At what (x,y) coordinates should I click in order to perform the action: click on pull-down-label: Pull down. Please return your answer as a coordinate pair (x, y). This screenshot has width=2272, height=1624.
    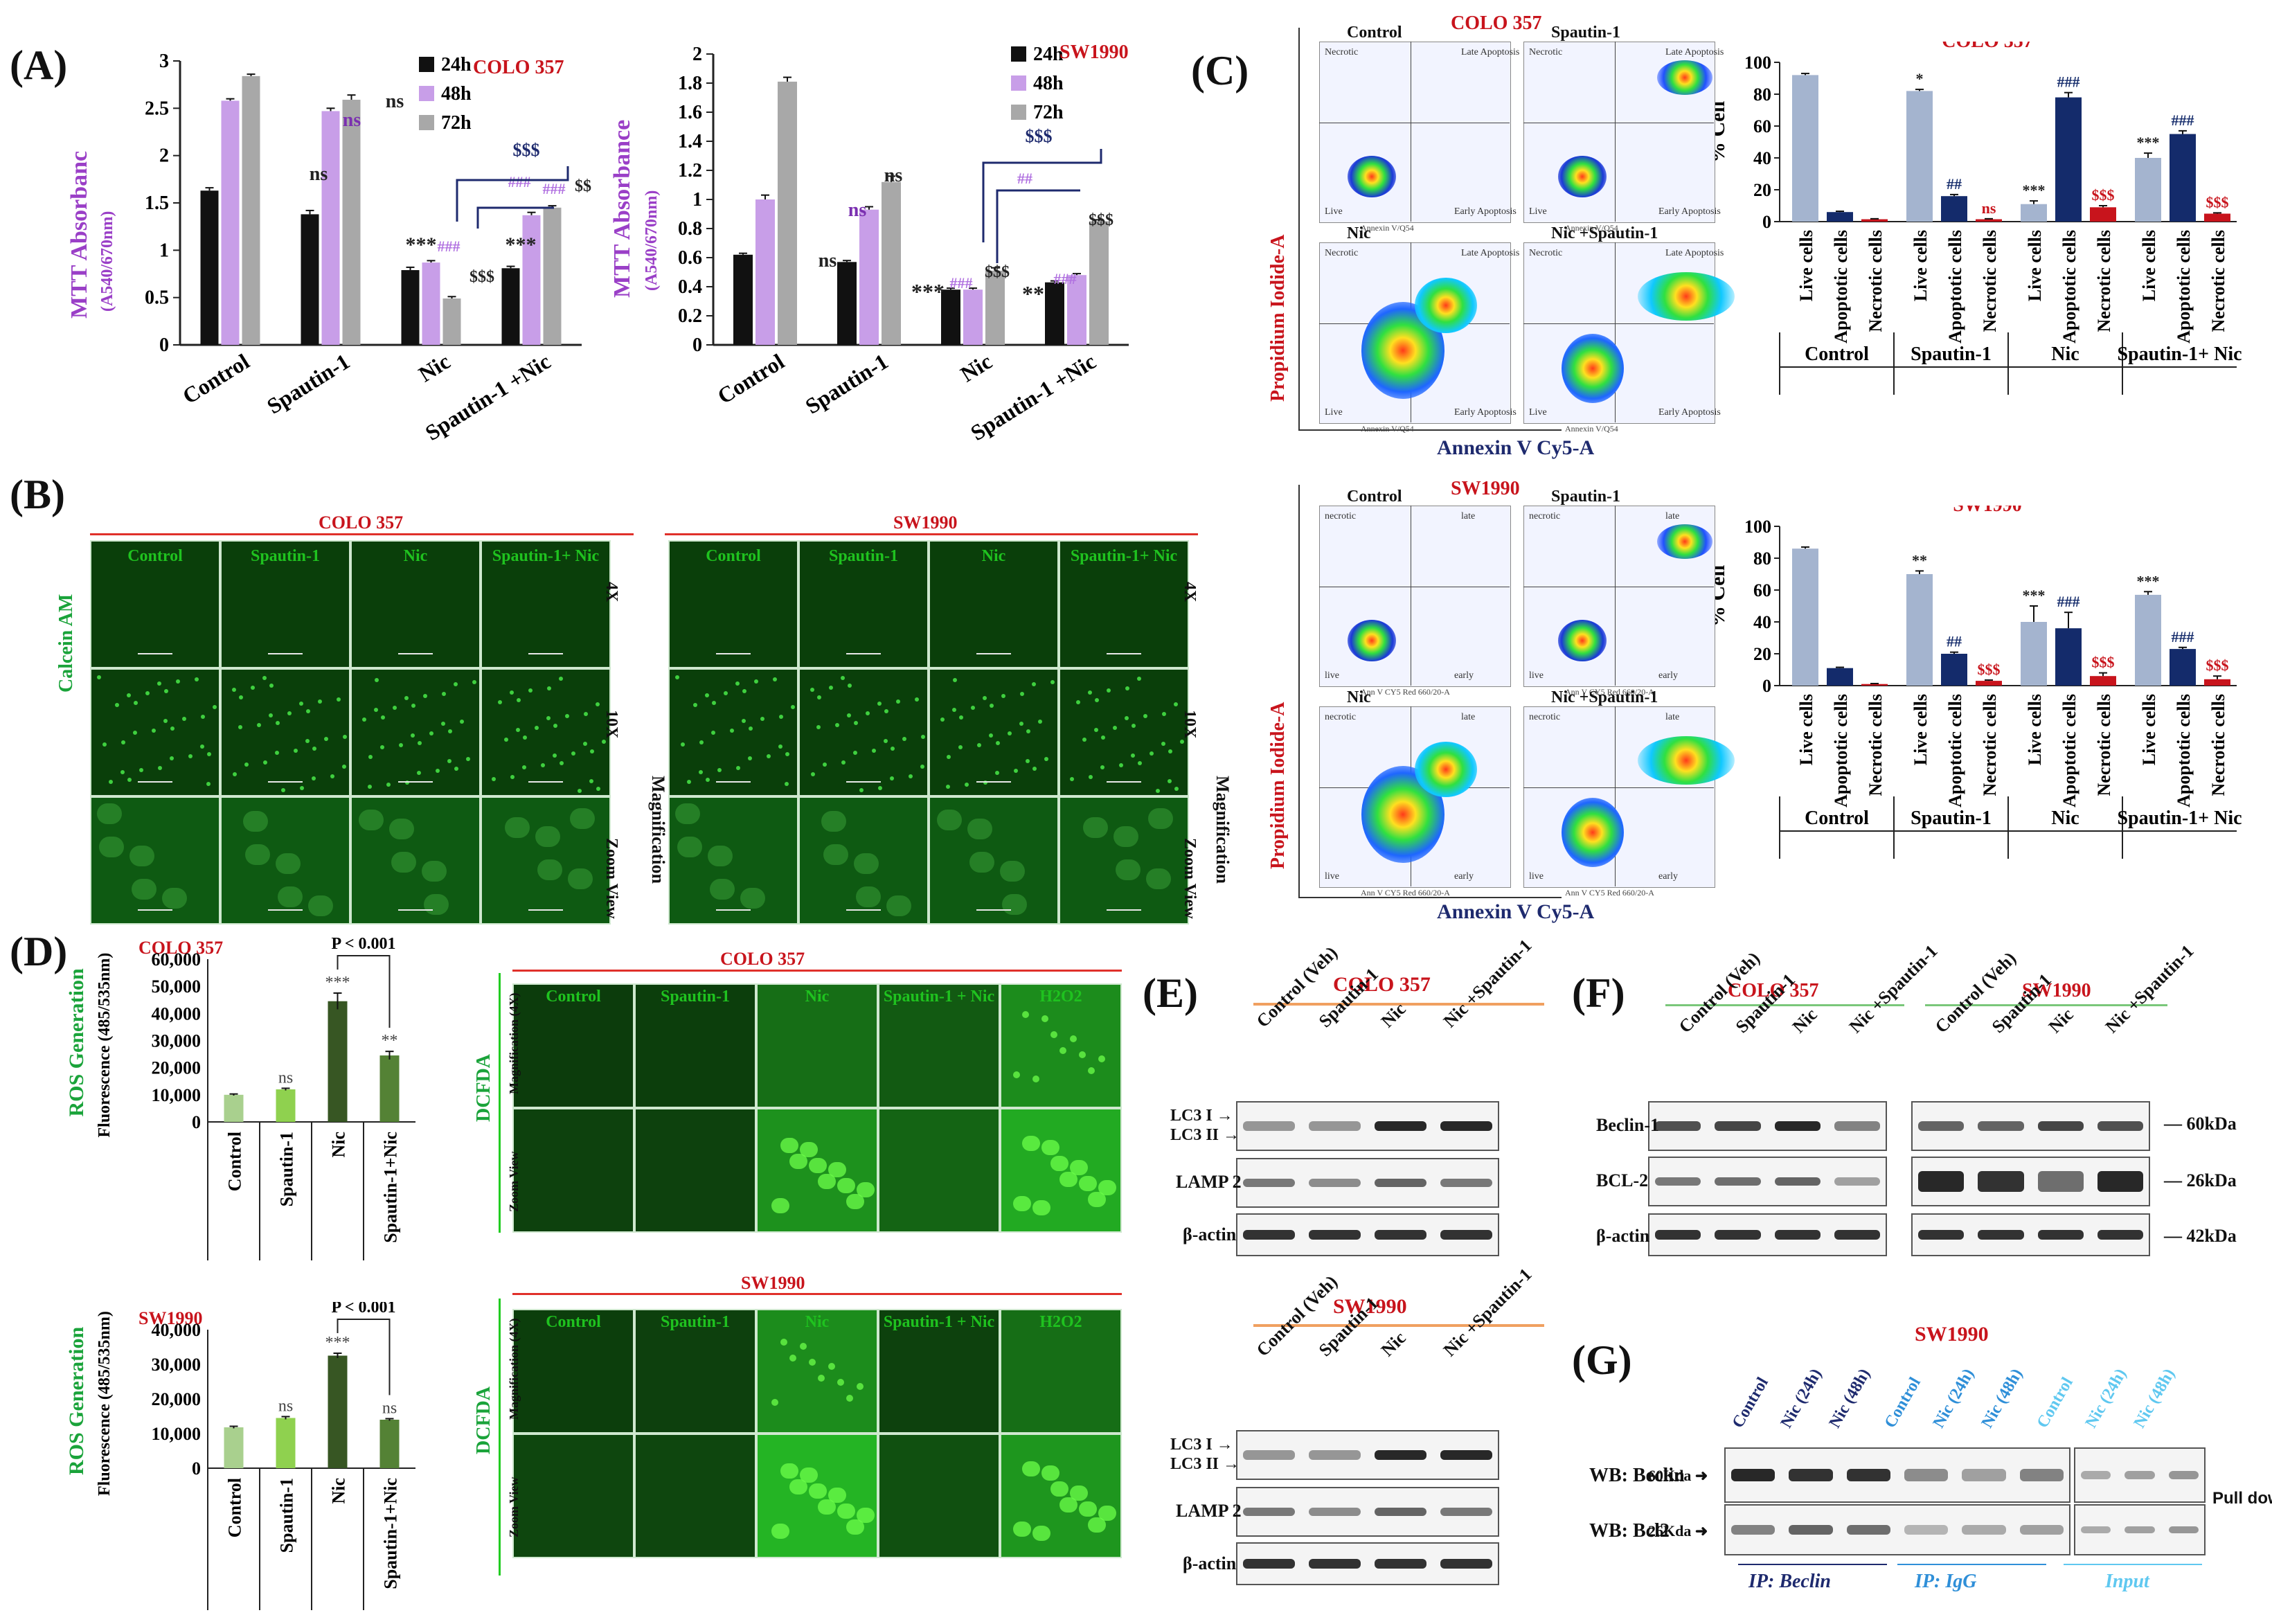
    Looking at the image, I should click on (2242, 1499).